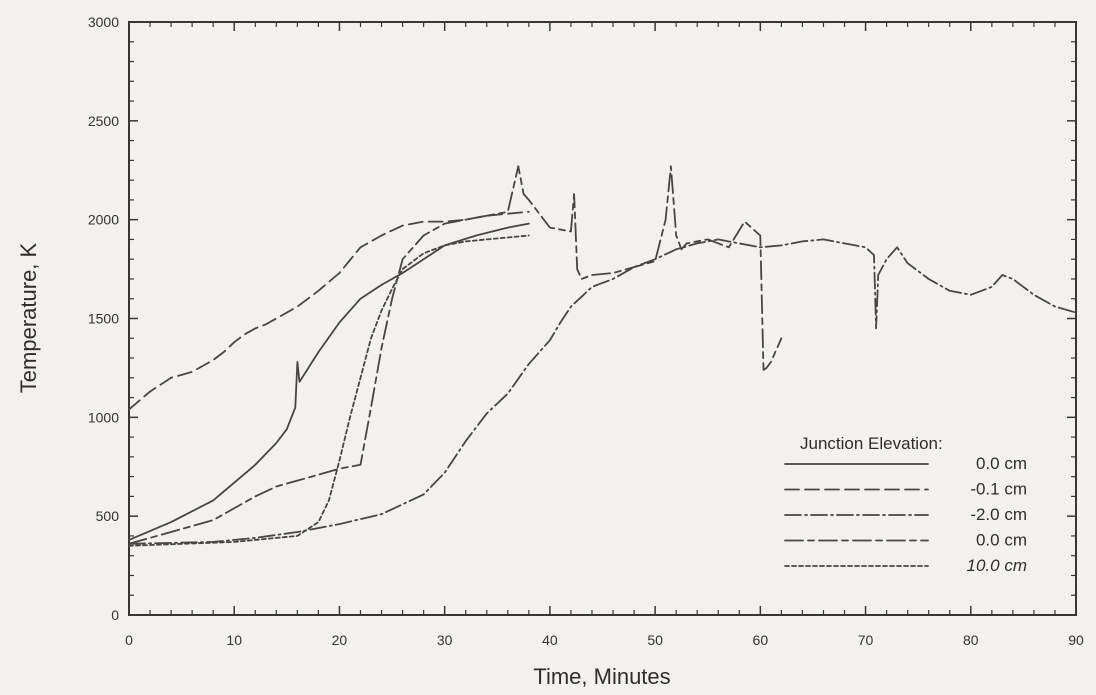  I want to click on y-tick-label: 1000, so click(103, 417).